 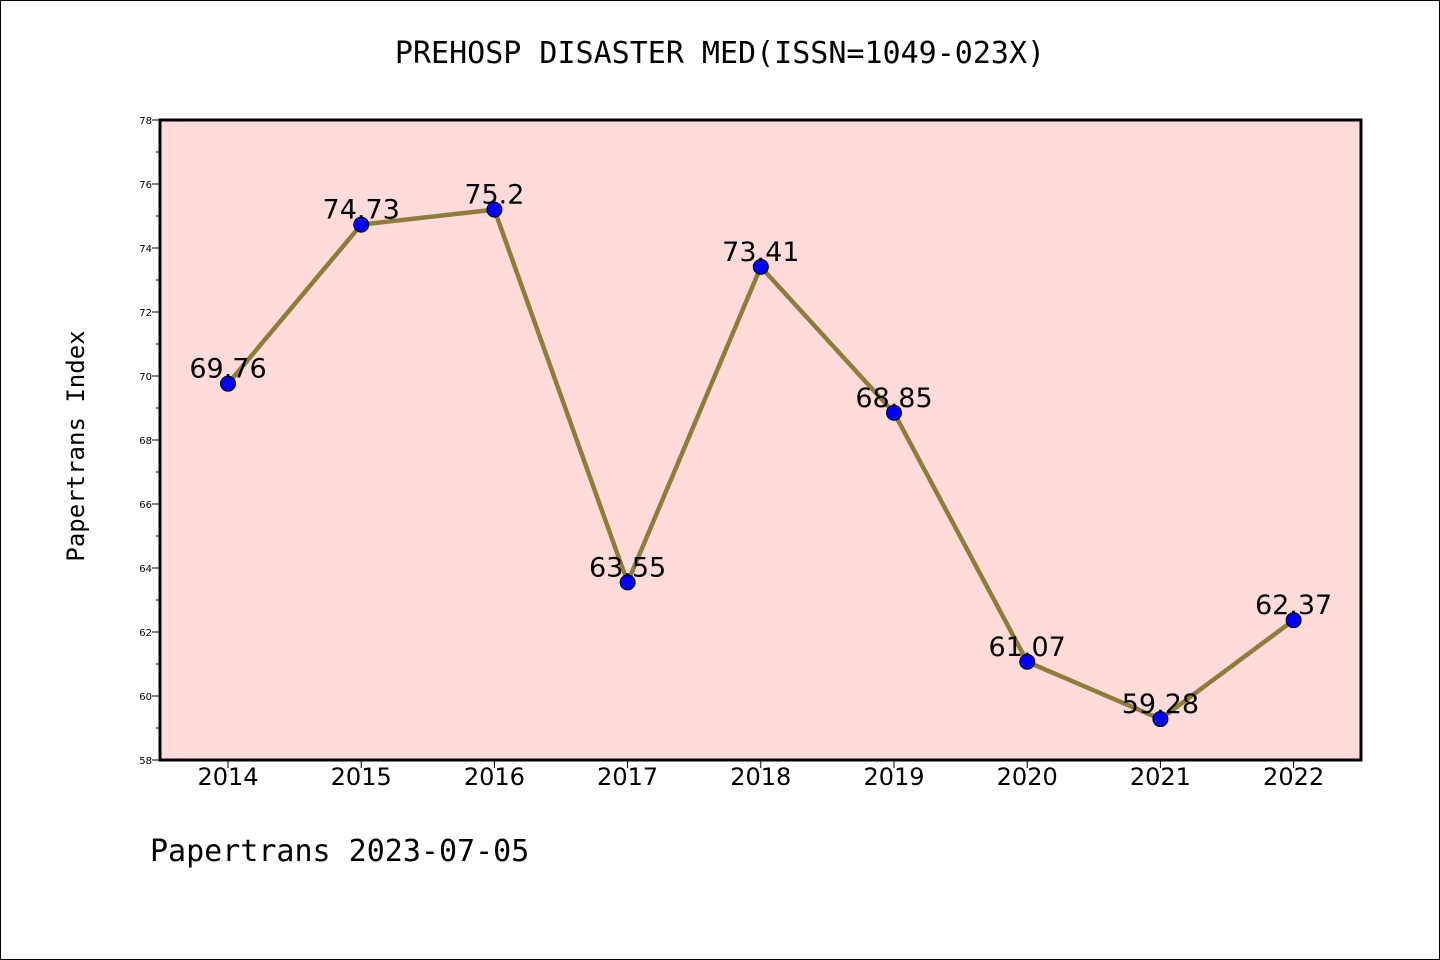 I want to click on y-tick-label: 66, so click(x=145, y=505).